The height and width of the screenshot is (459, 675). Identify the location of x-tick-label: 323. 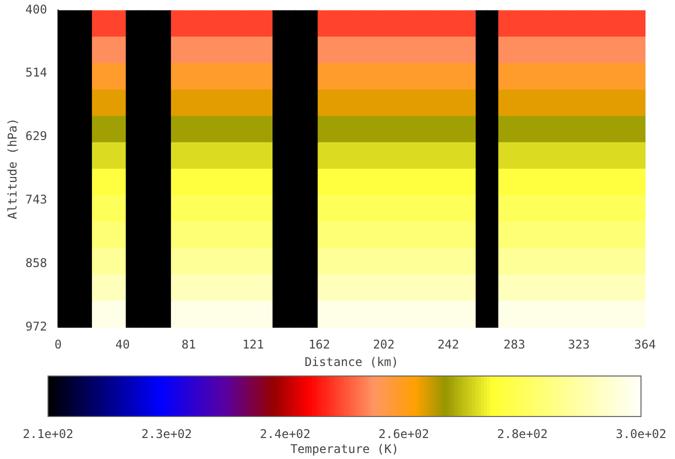
(579, 345).